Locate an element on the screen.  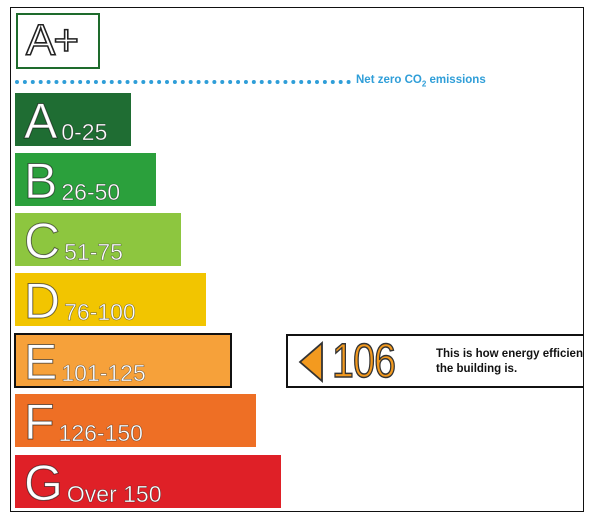
band-range: 26-50 is located at coordinates (91, 192).